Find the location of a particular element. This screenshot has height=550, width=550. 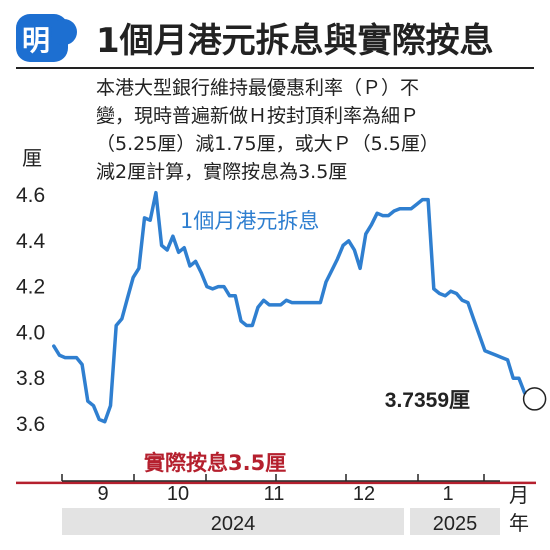

year-band-2024 is located at coordinates (233, 521).